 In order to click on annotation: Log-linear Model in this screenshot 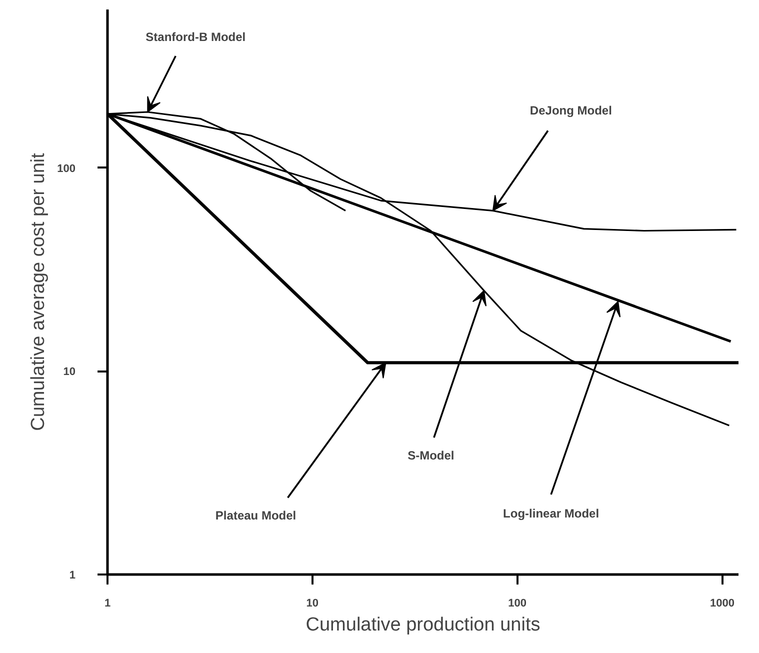, I will do `click(551, 513)`.